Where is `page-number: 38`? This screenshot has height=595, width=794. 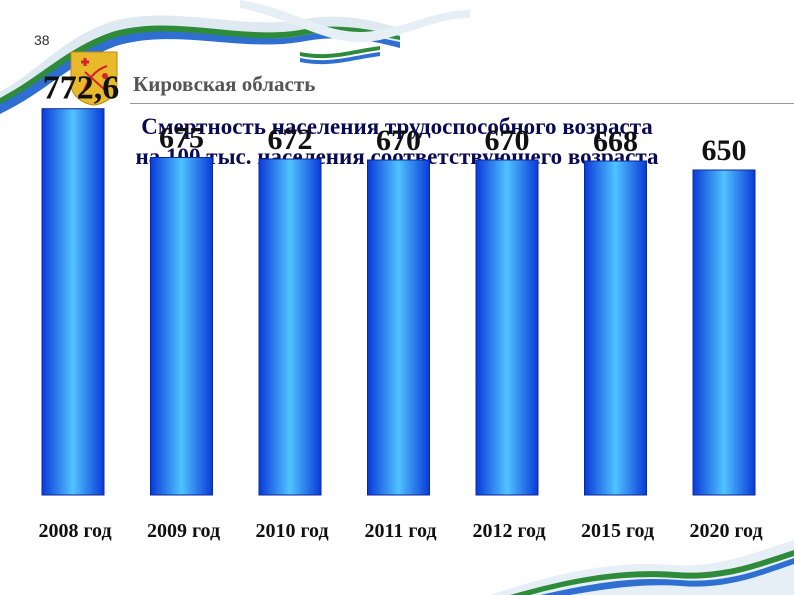 page-number: 38 is located at coordinates (42, 40).